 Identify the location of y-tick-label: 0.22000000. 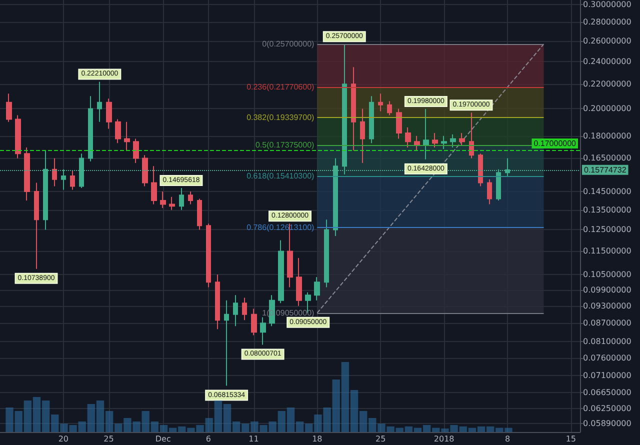
(607, 84).